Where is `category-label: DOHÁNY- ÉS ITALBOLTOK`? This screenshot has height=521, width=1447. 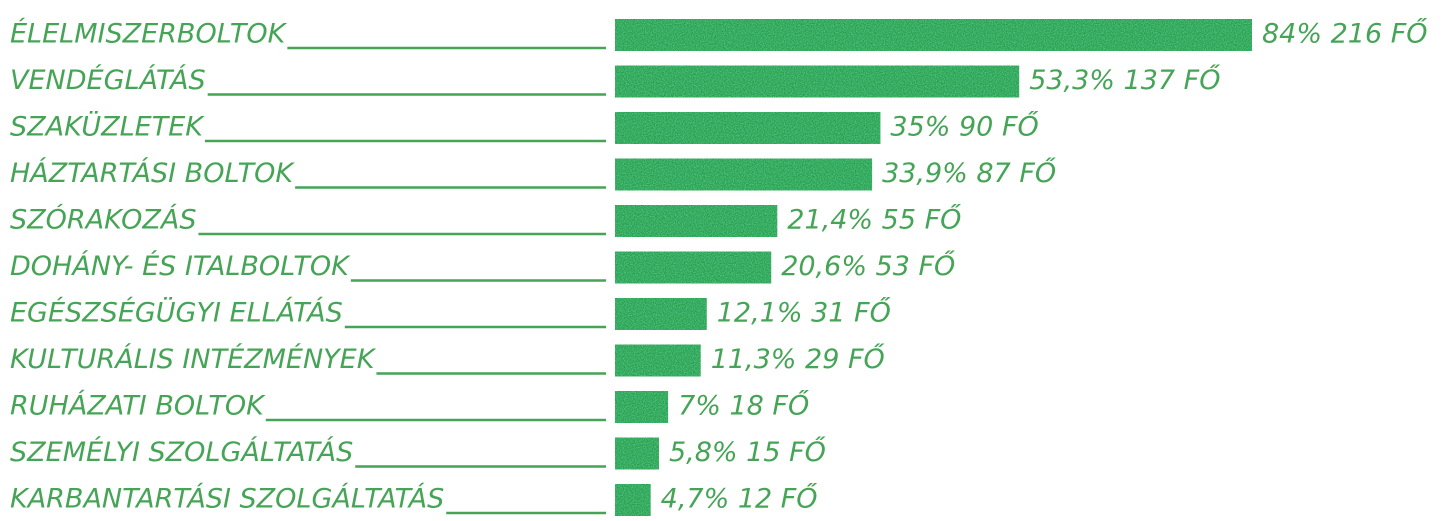 category-label: DOHÁNY- ÉS ITALBOLTOK is located at coordinates (180, 266).